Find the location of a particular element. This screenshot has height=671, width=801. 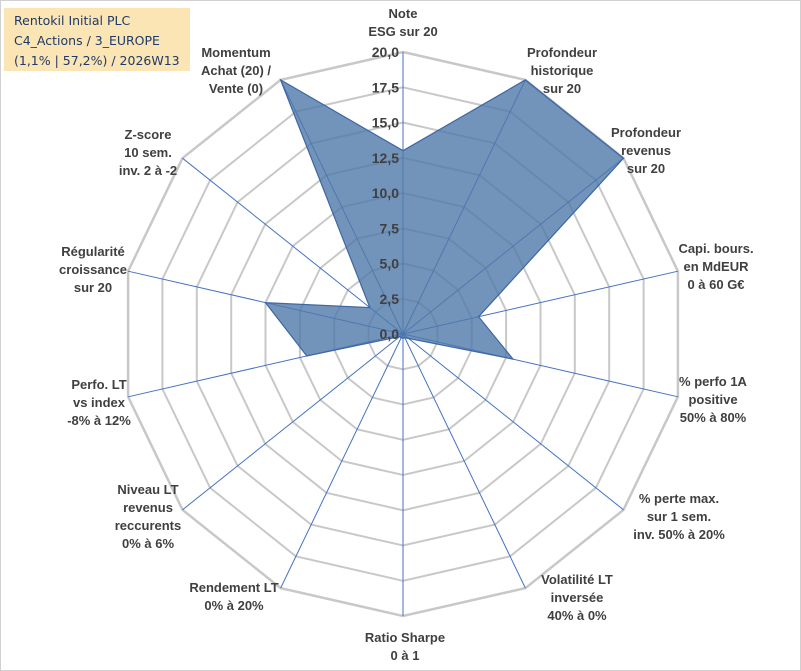

axis-label-7: Ratio Sharpe 0 à 1 is located at coordinates (405, 646).